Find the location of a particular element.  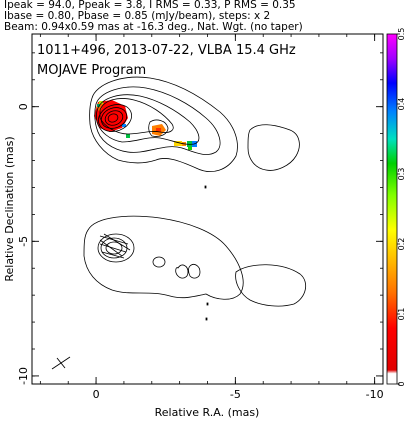

contour-outer is located at coordinates (163, 124).